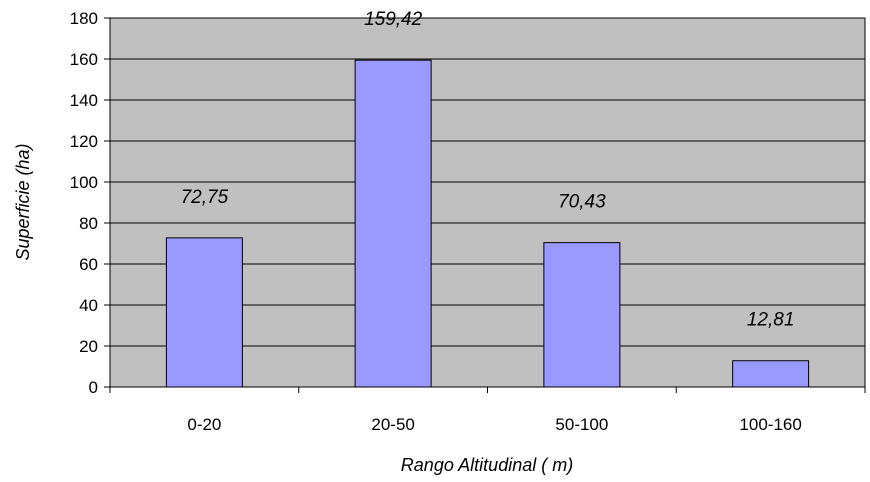 The width and height of the screenshot is (870, 482). I want to click on y-tick-label: 0, so click(93, 387).